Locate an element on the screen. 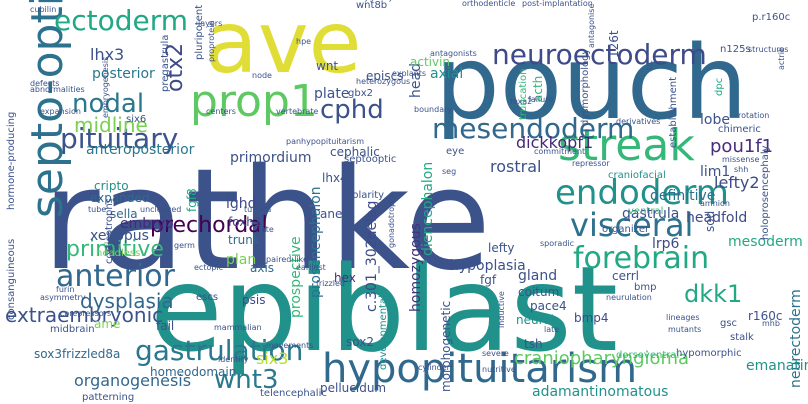  word-pace4: pace4 is located at coordinates (548, 306).